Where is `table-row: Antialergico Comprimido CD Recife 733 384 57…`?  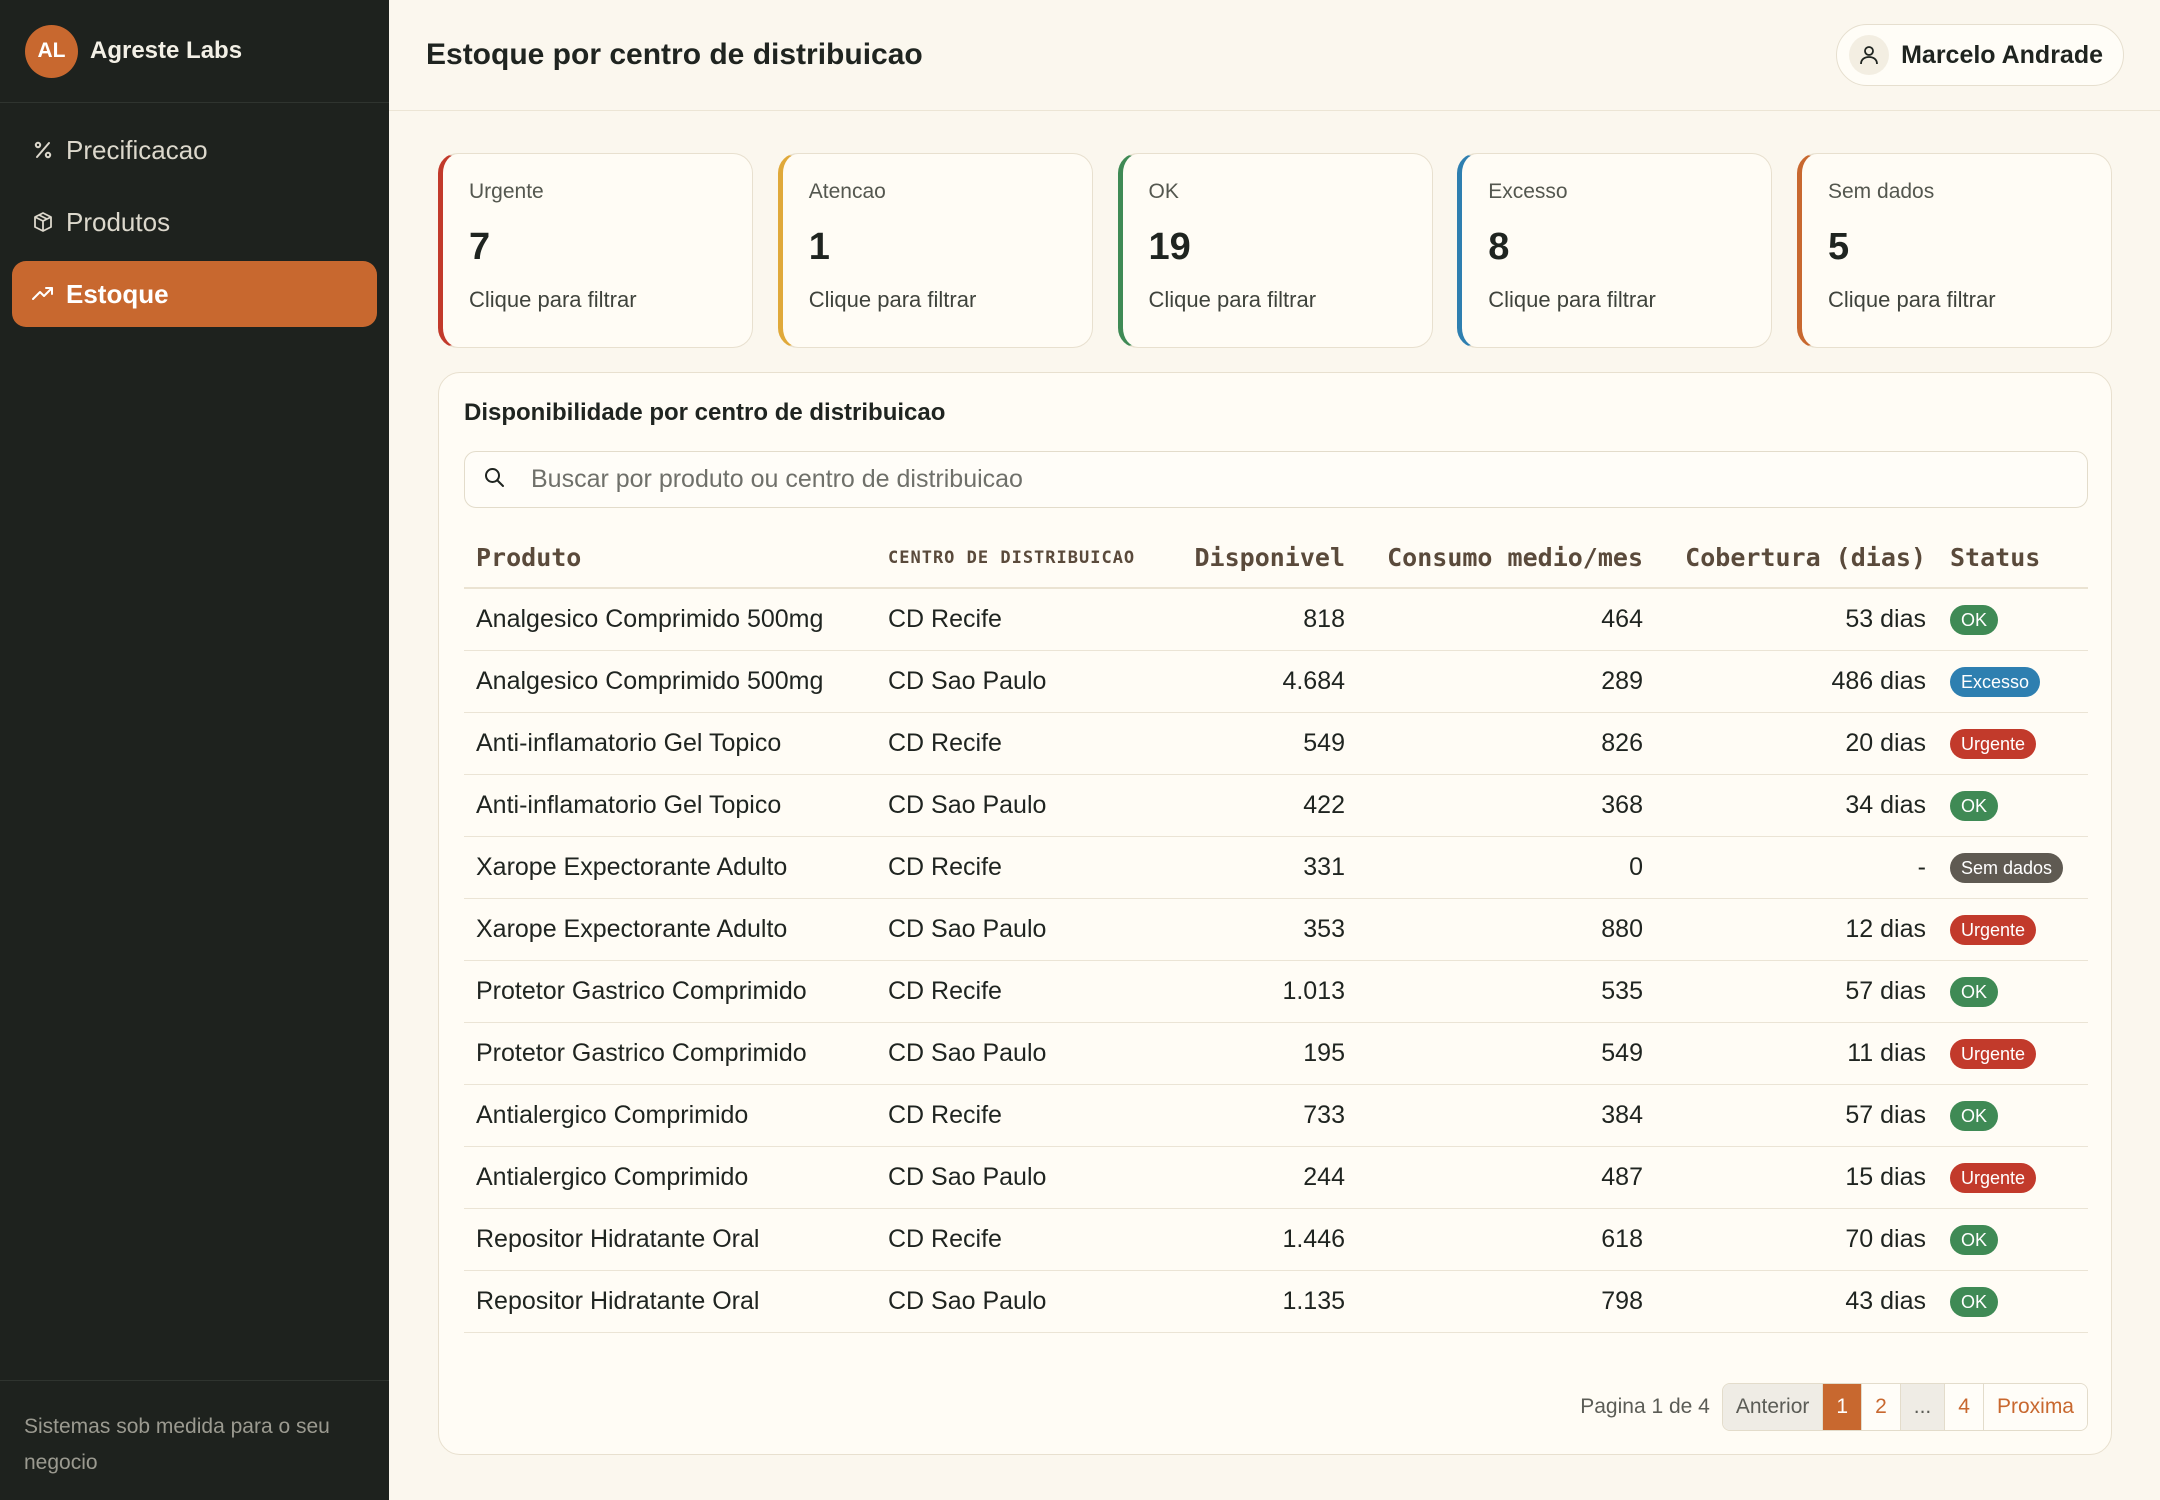
table-row: Antialergico Comprimido CD Recife 733 384 57… is located at coordinates (1276, 1115).